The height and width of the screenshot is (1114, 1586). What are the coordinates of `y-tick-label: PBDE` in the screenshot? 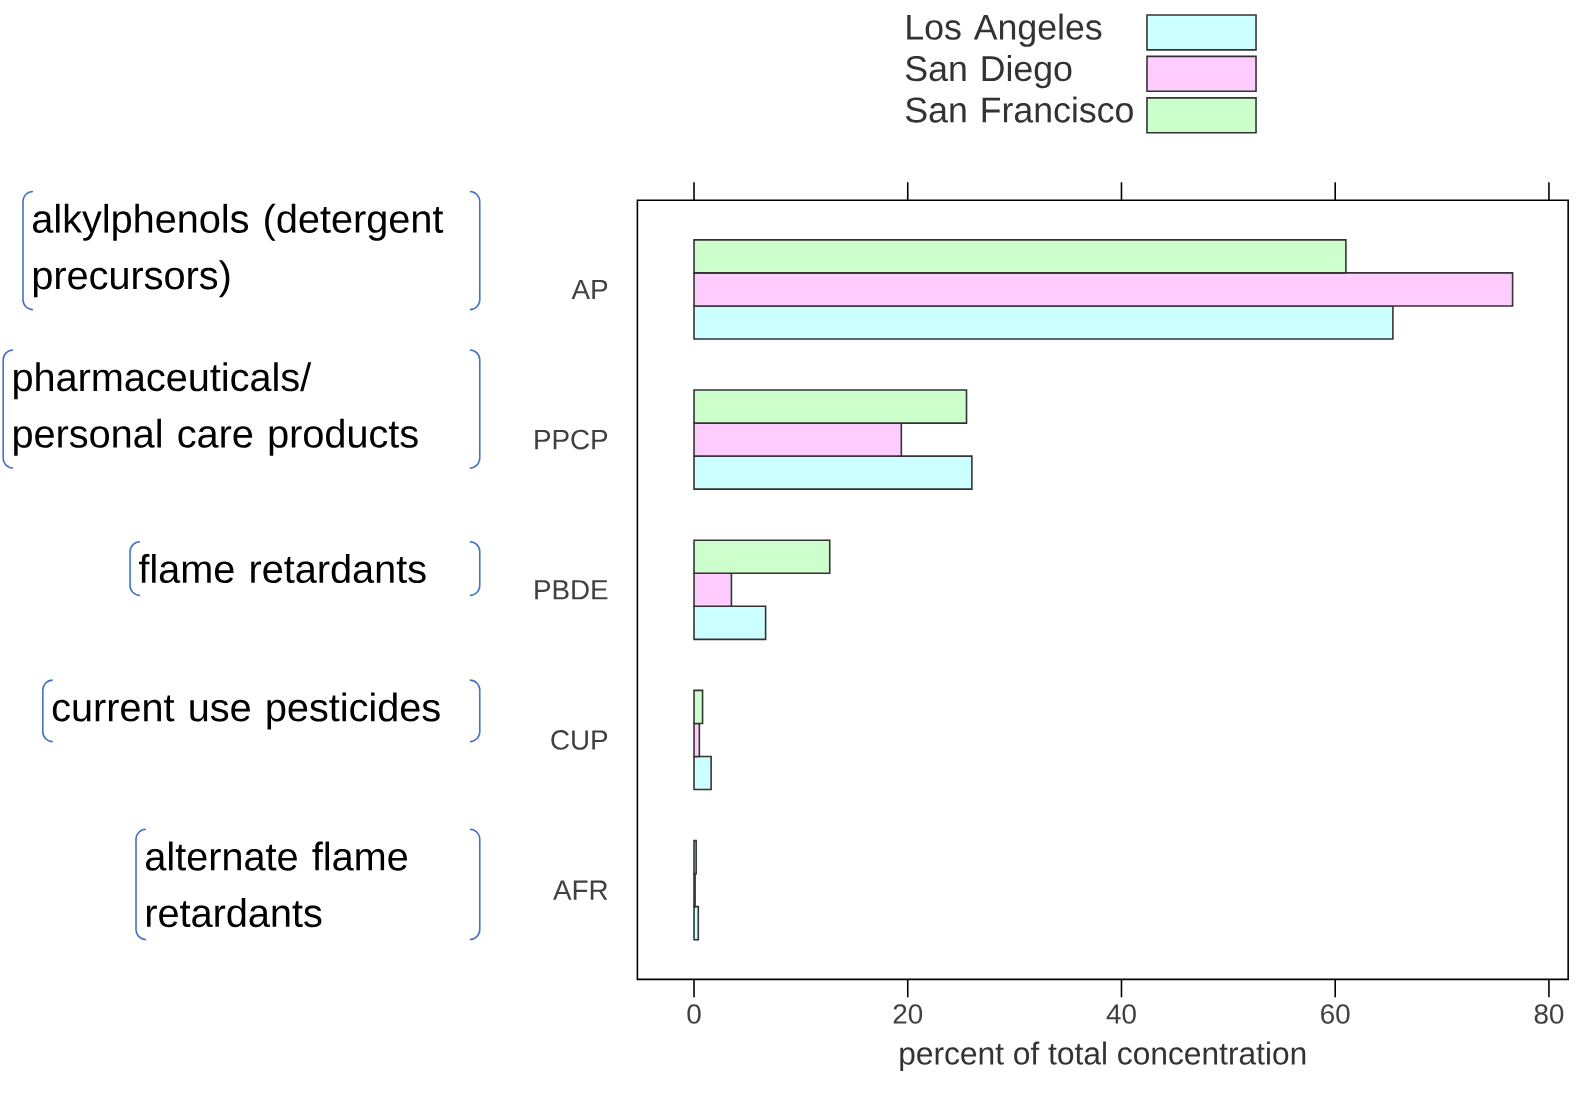 It's located at (571, 590).